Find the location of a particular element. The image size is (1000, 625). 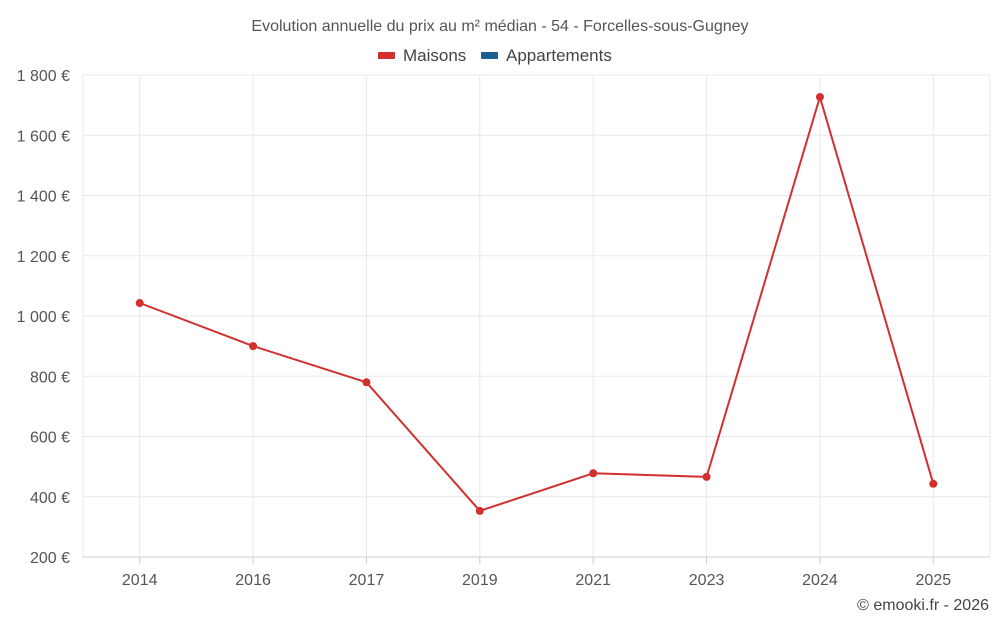

y-tick-label: 1 000 € is located at coordinates (43, 317).